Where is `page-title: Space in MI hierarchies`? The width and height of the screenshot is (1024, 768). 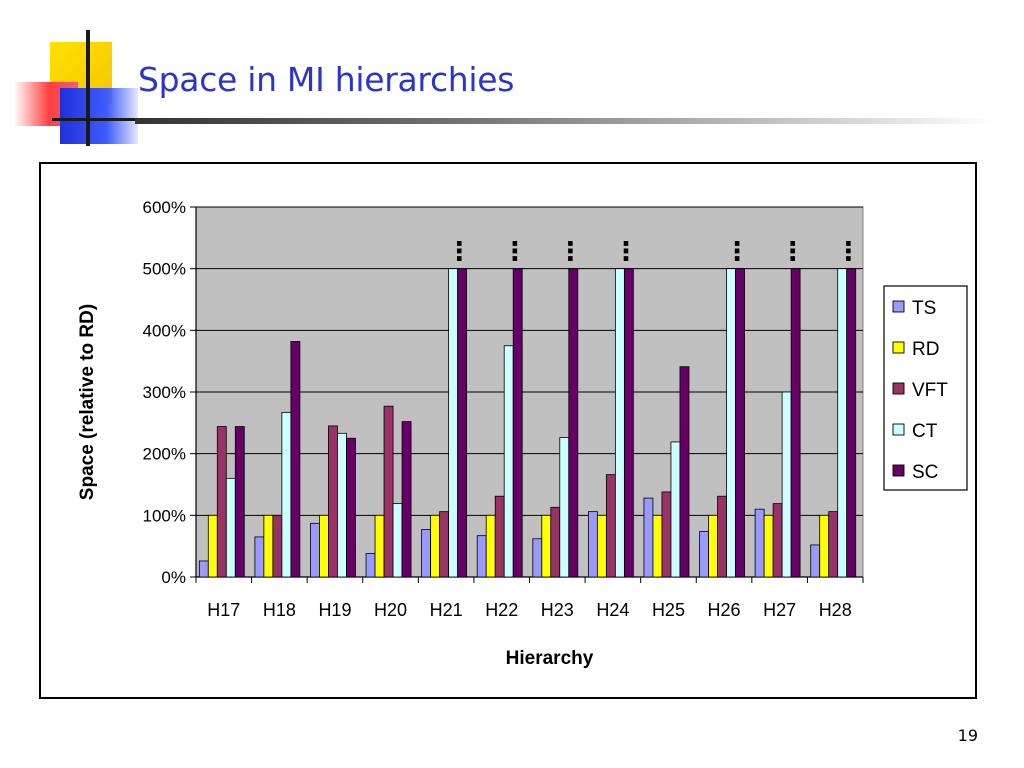
page-title: Space in MI hierarchies is located at coordinates (326, 79).